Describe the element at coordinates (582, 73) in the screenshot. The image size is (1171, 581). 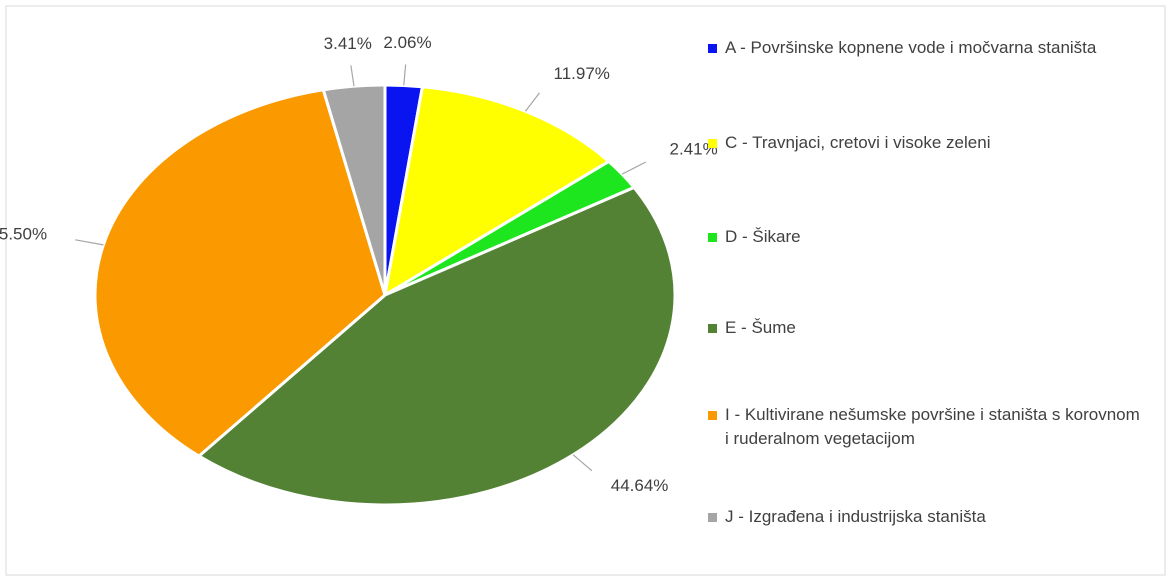
I see `data-label: 11.97%` at that location.